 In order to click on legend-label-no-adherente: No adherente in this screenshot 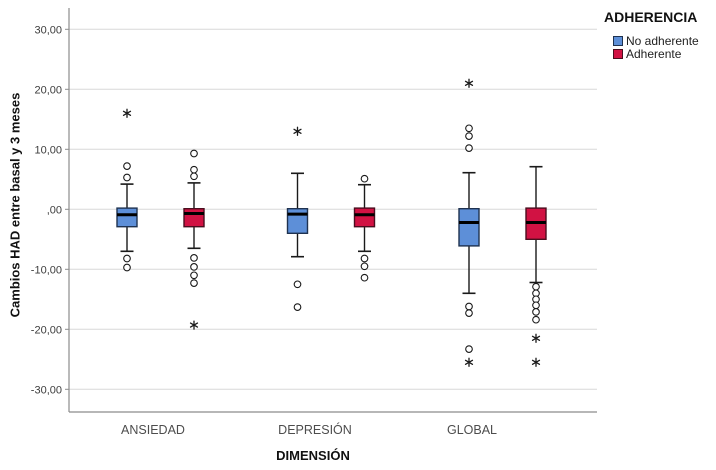, I will do `click(662, 40)`.